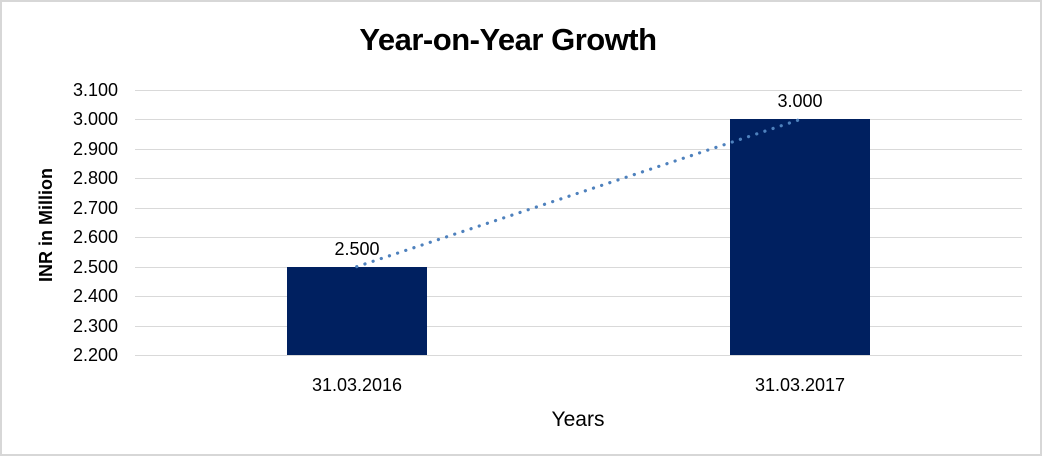  I want to click on x-axis-title: Years, so click(578, 419).